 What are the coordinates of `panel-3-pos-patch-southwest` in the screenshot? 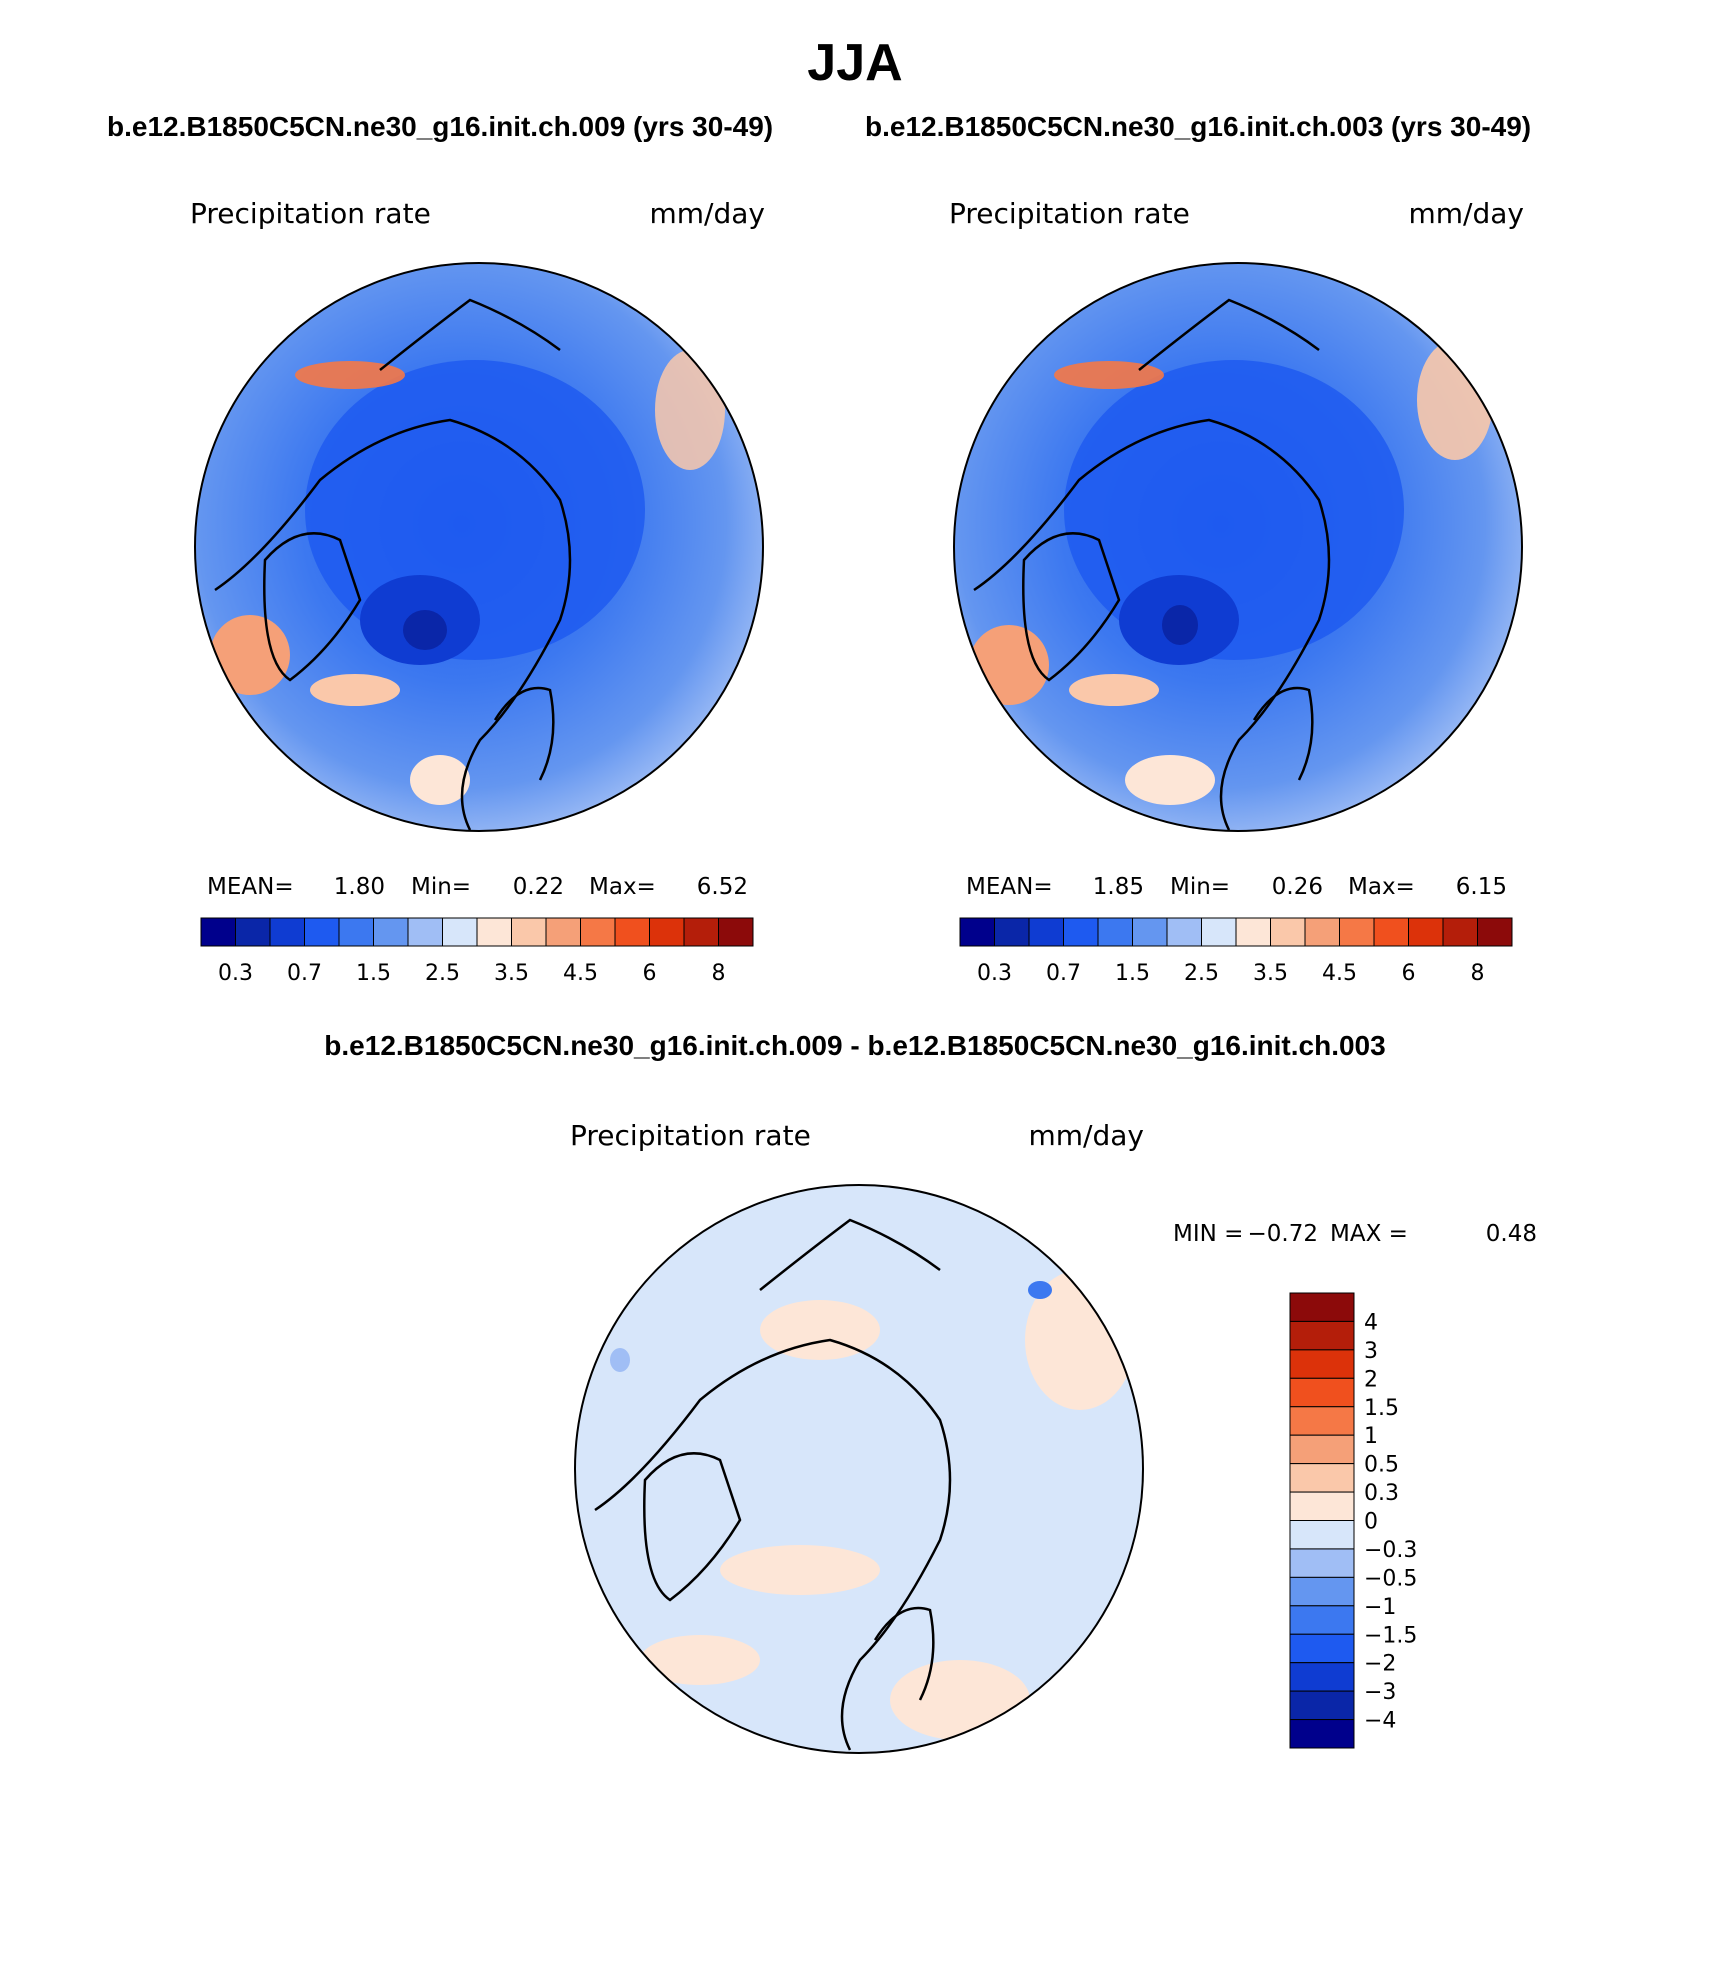 It's located at (700, 1660).